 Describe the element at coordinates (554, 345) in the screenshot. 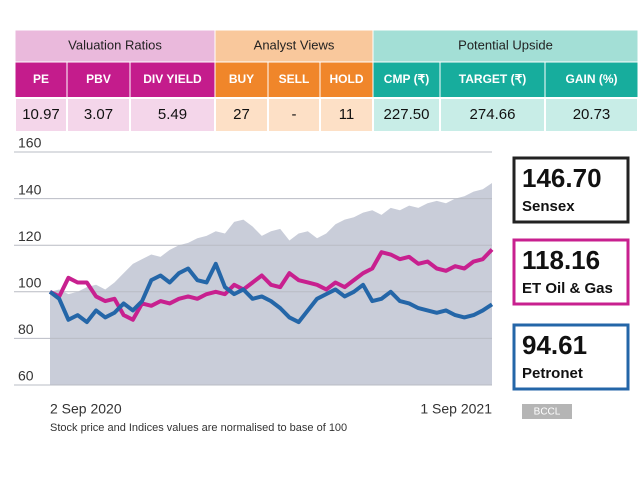

I see `legend-value: 94.61` at that location.